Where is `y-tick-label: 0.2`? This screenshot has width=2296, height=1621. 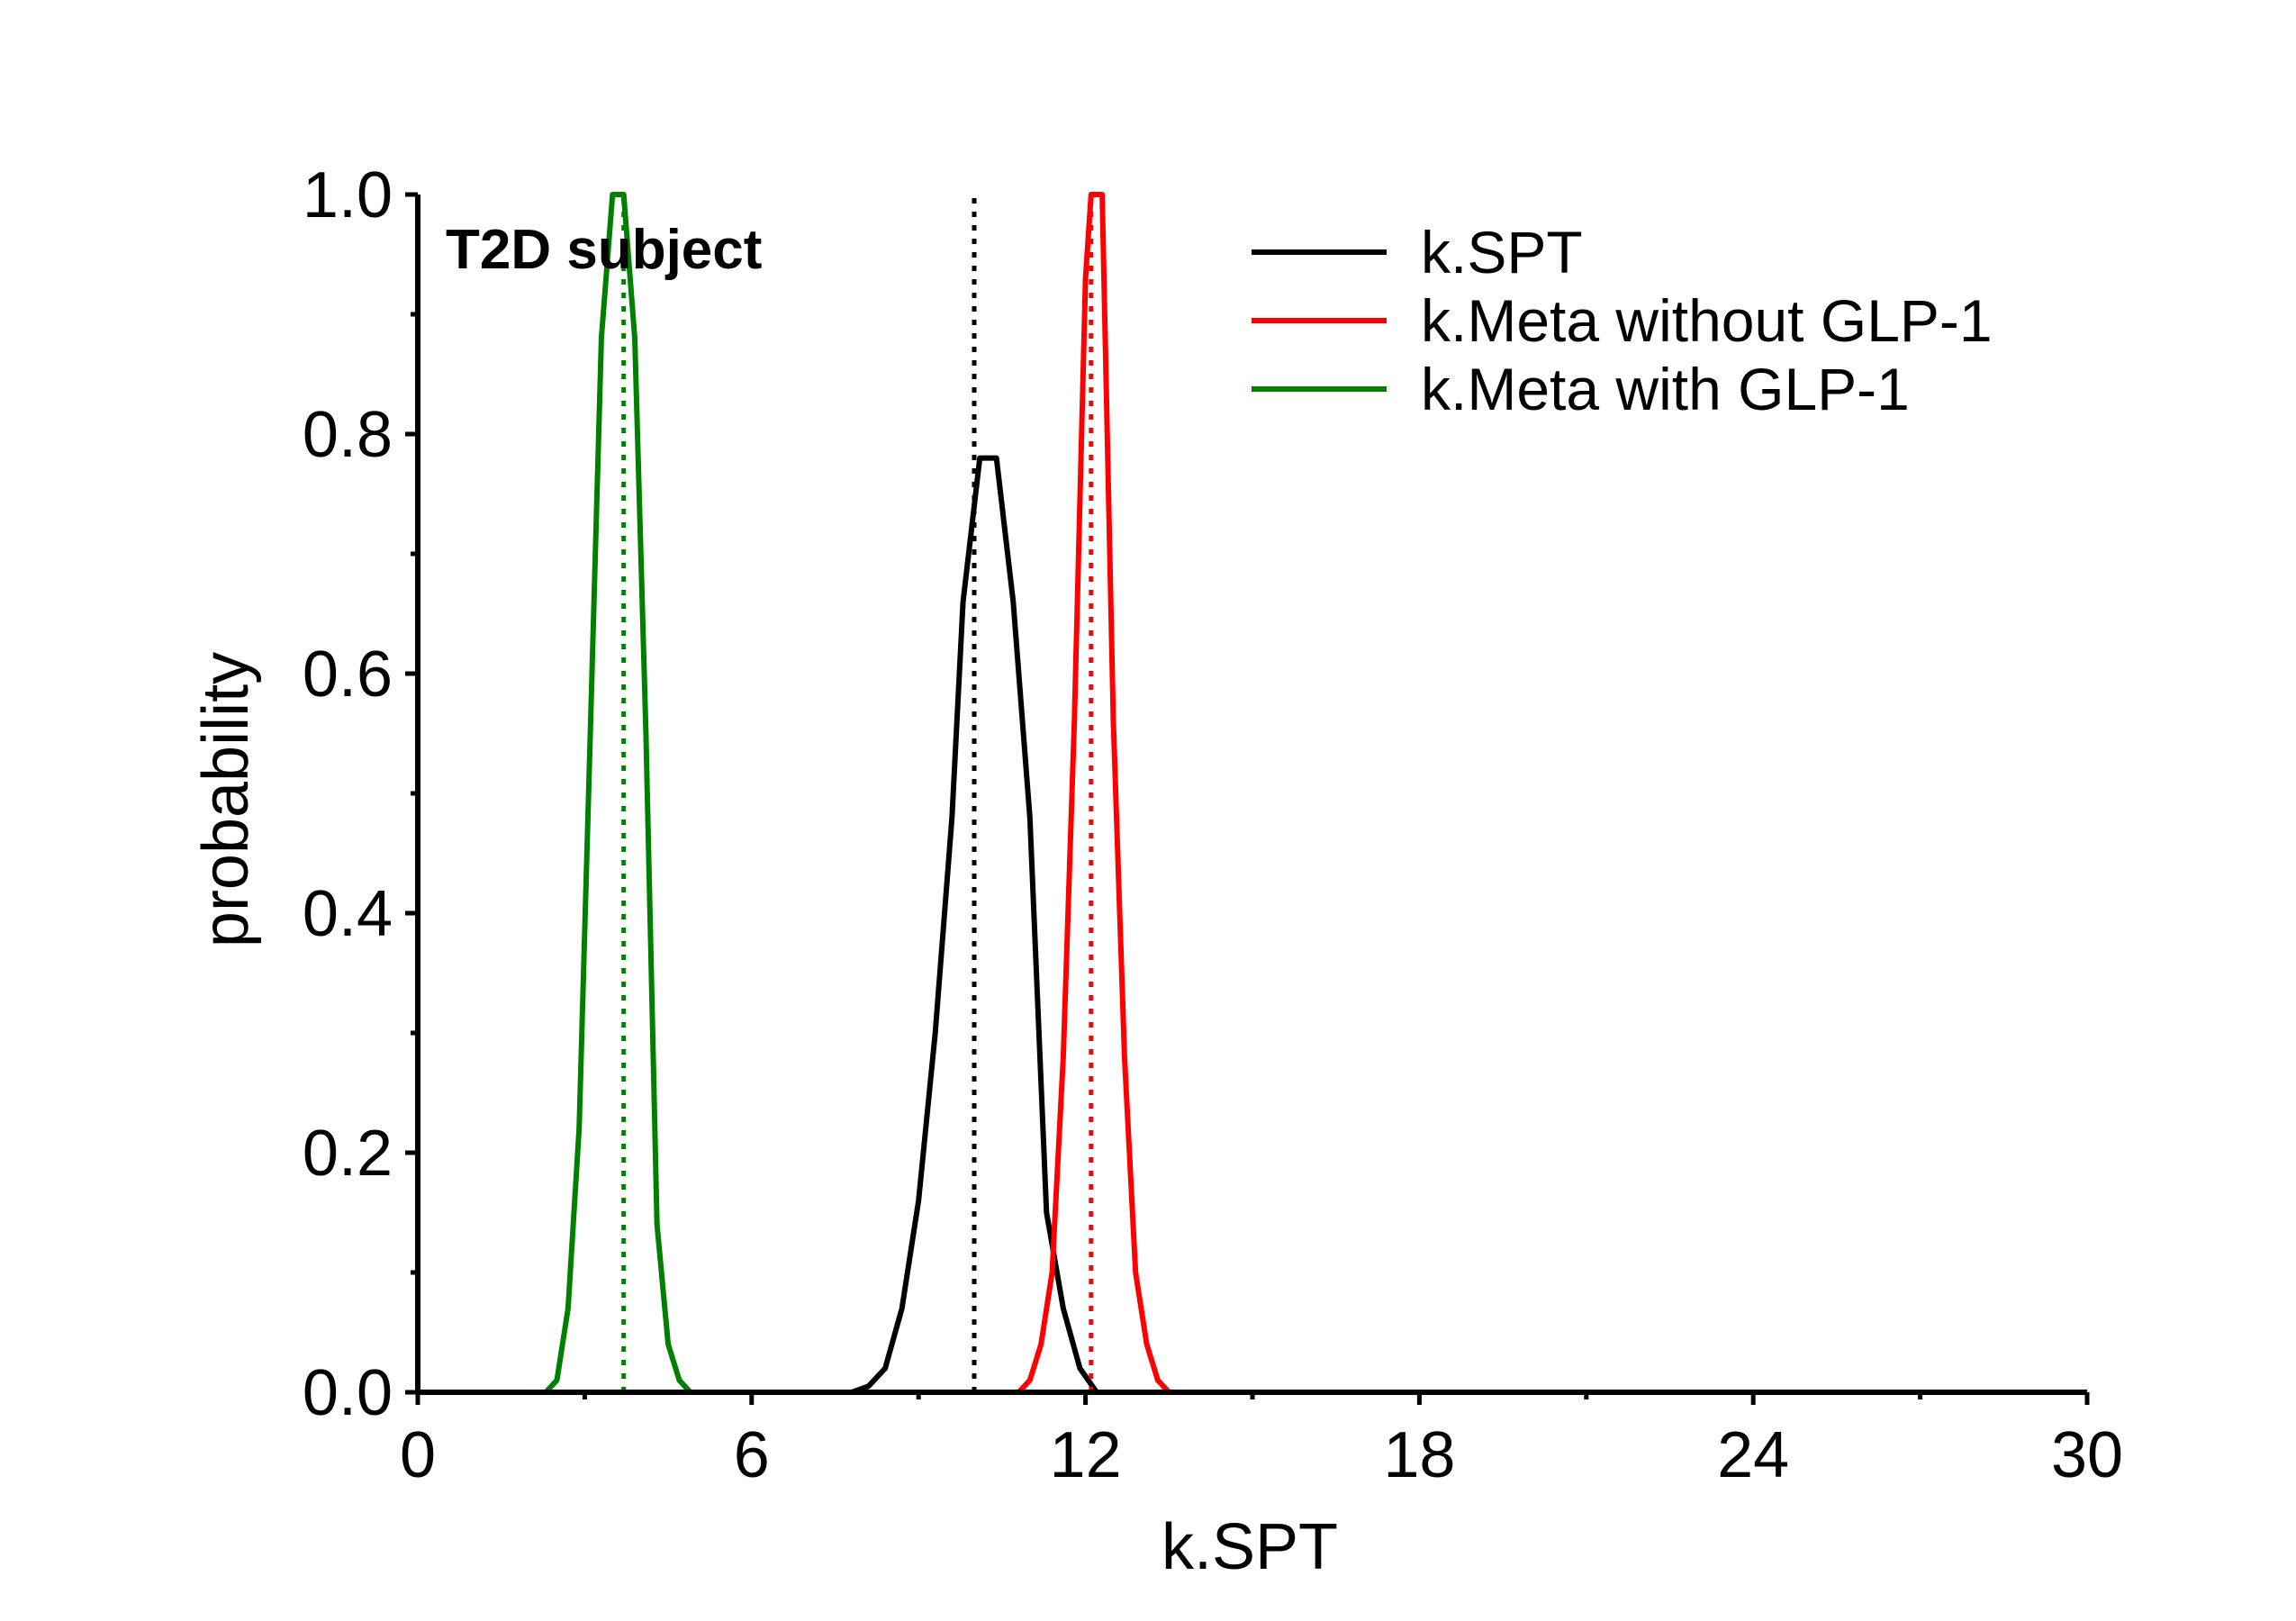 y-tick-label: 0.2 is located at coordinates (348, 1154).